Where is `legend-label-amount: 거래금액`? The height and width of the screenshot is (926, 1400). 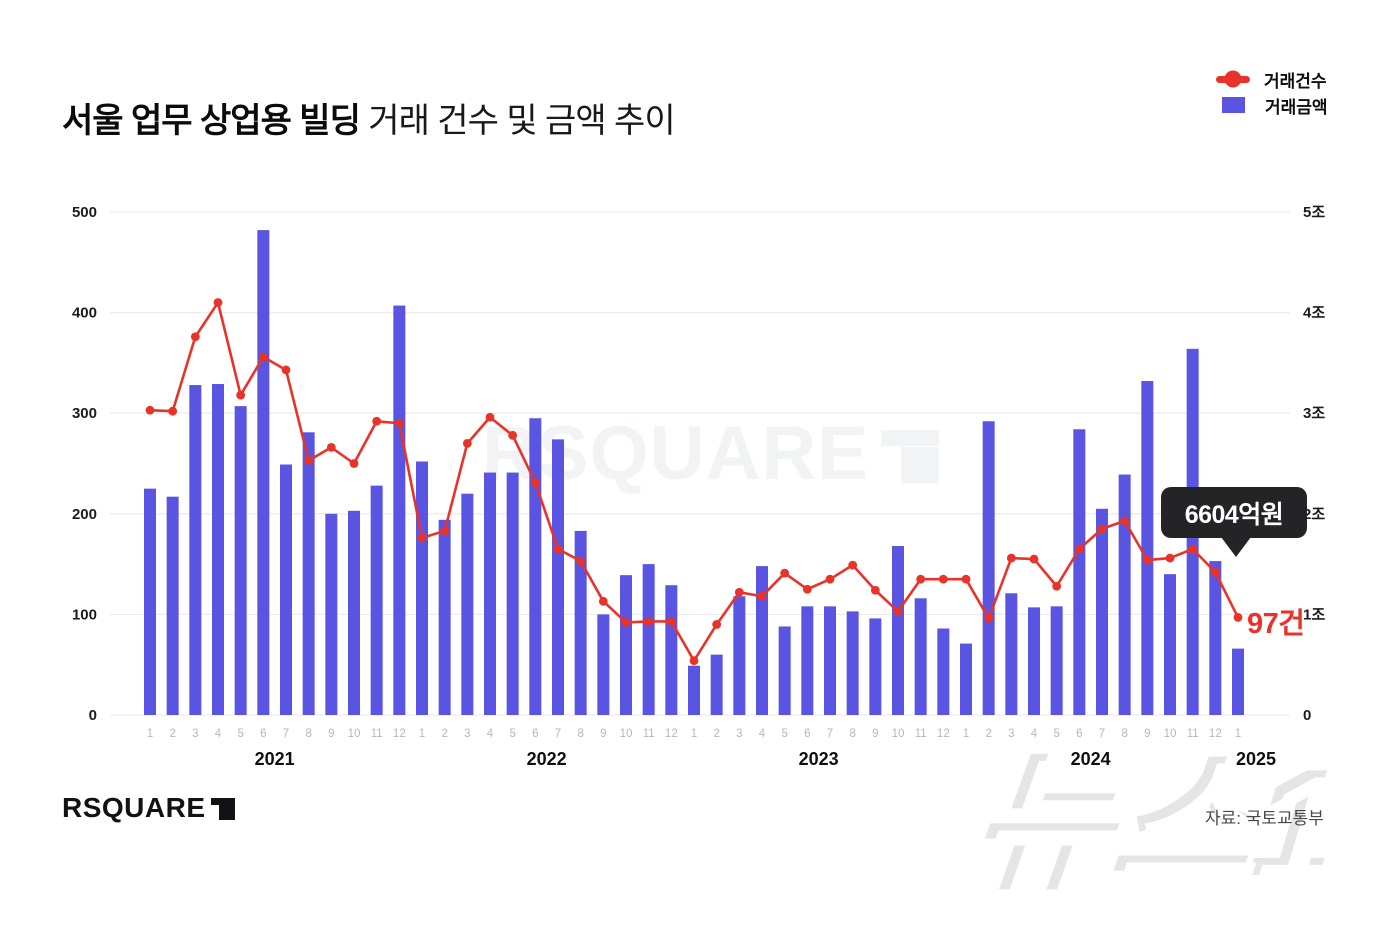
legend-label-amount: 거래금액 is located at coordinates (1296, 107).